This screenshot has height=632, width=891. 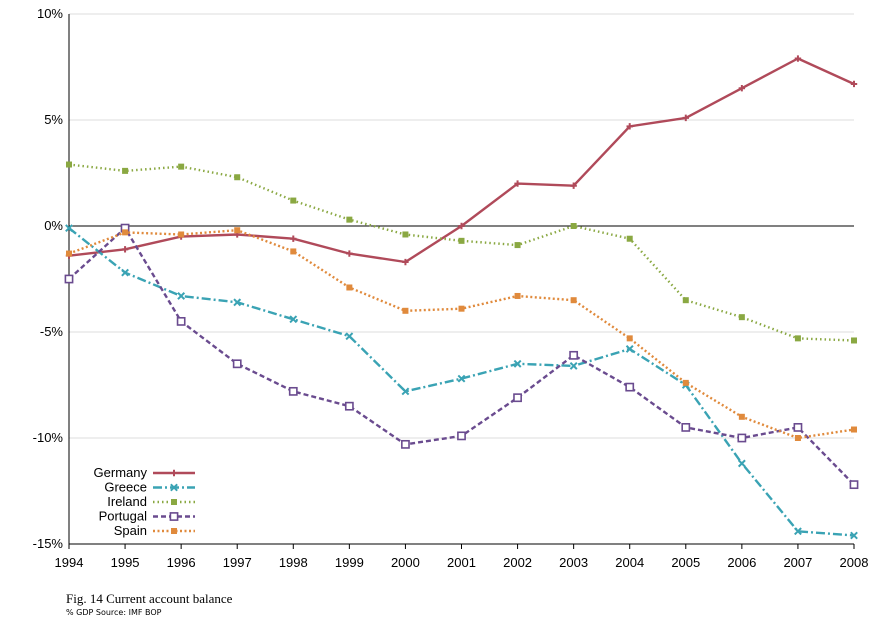 I want to click on x-tick-label: 1995, so click(x=125, y=562).